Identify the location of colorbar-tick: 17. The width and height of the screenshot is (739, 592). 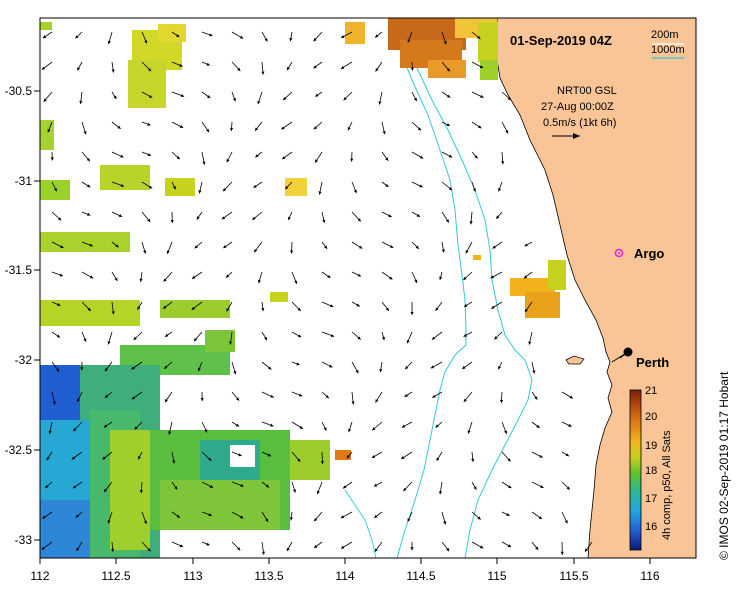
(651, 499).